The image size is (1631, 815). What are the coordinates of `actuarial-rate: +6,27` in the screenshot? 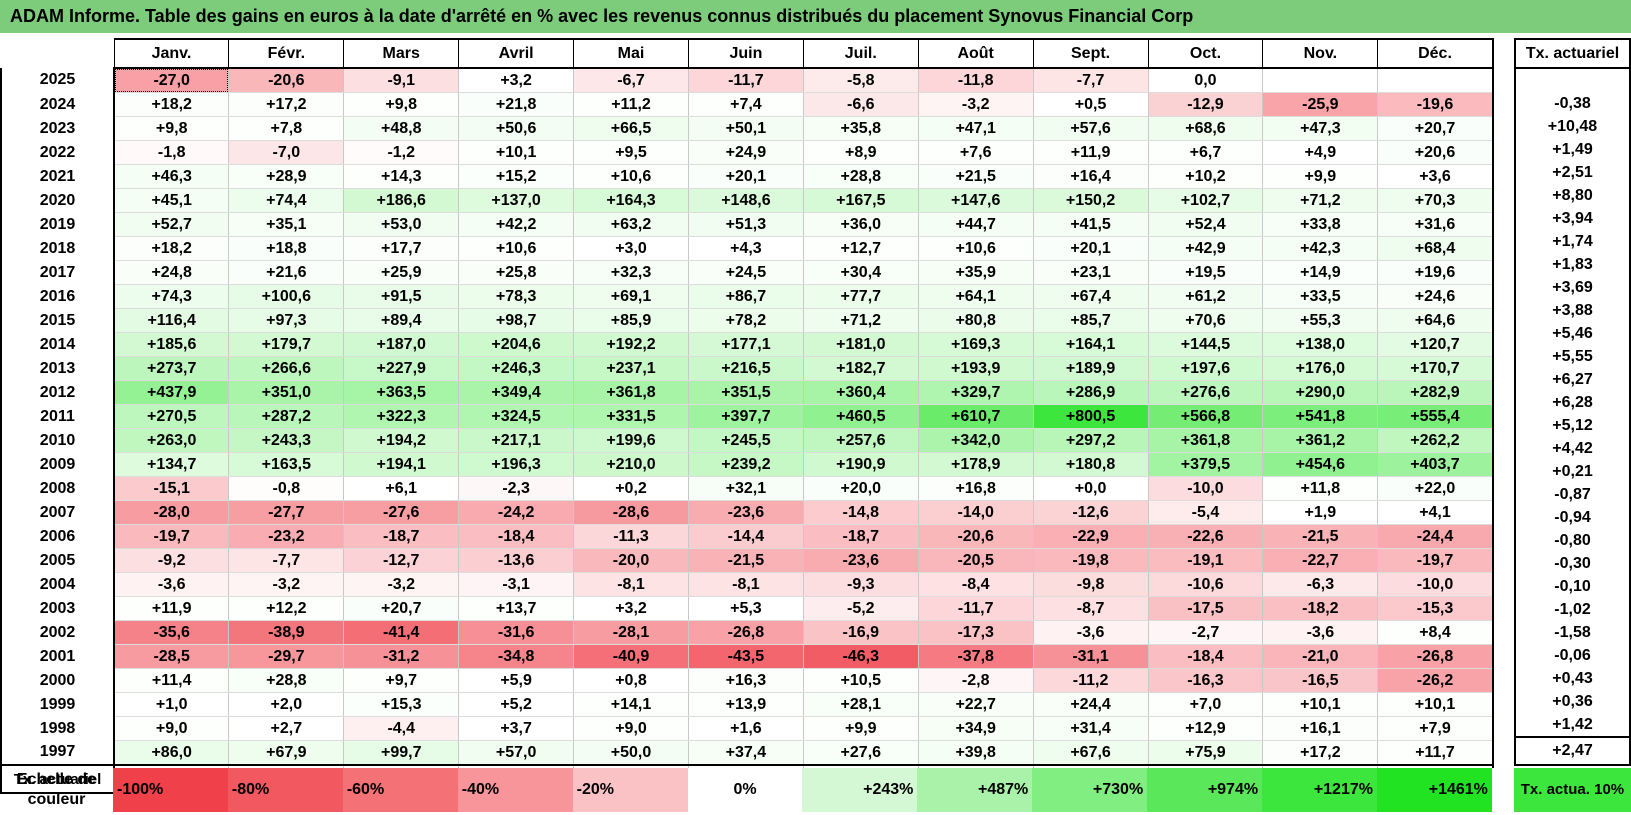 It's located at (1572, 379).